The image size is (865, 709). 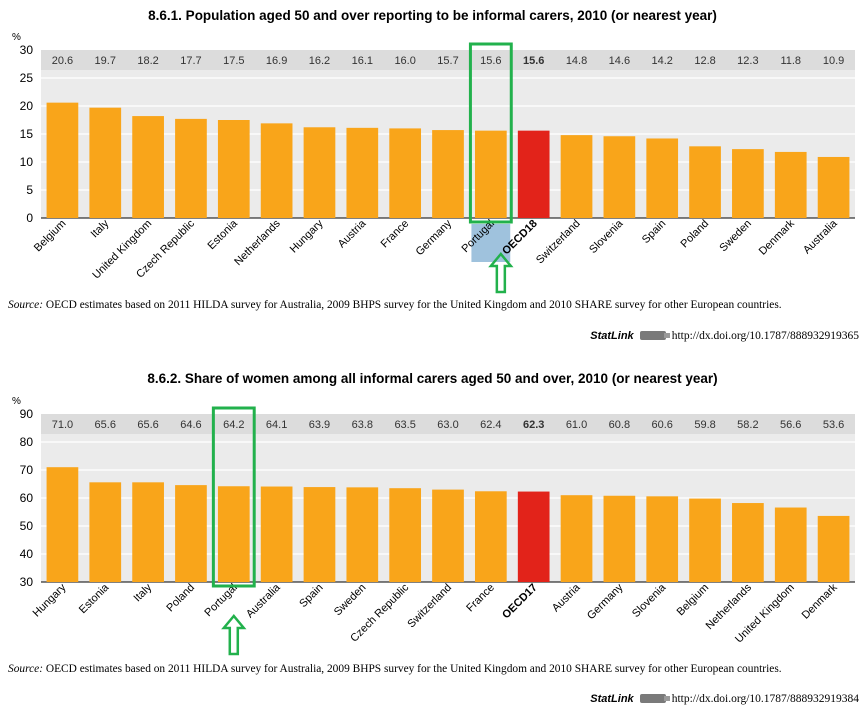 What do you see at coordinates (27, 498) in the screenshot?
I see `y-tick-label: 60` at bounding box center [27, 498].